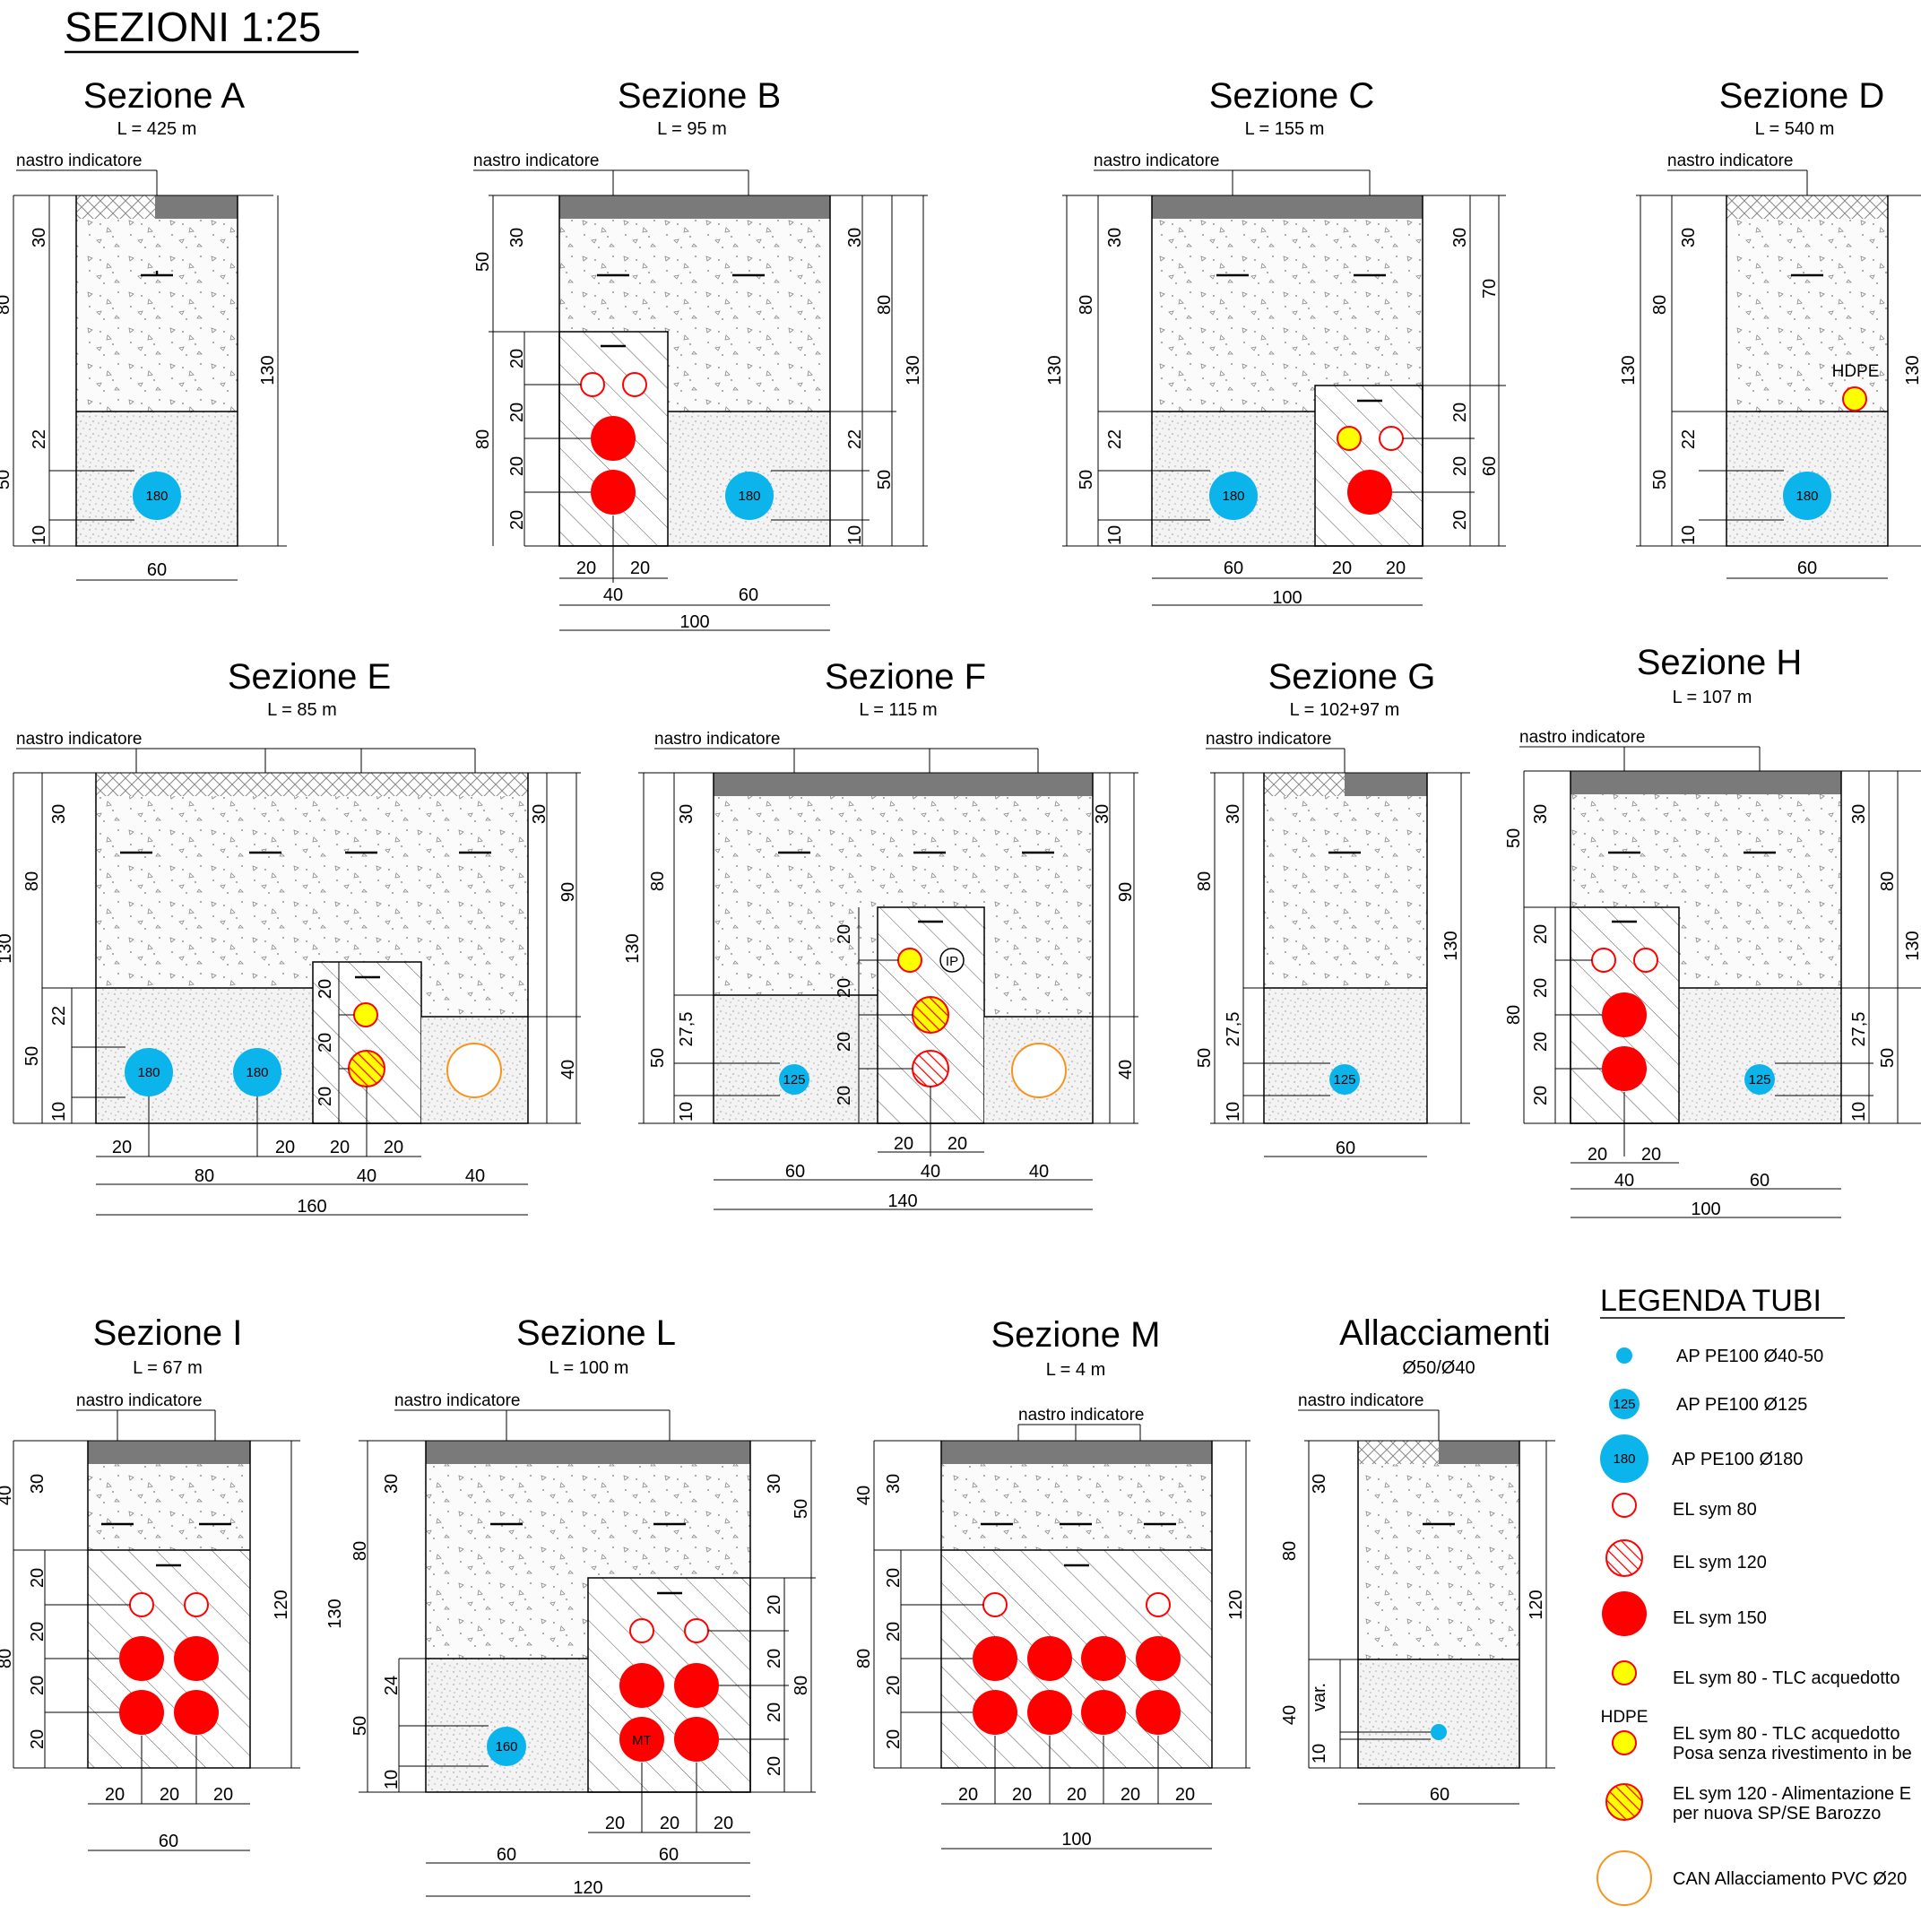 The width and height of the screenshot is (1921, 1932). Describe the element at coordinates (309, 677) in the screenshot. I see `section-e-title: Sezione E` at that location.